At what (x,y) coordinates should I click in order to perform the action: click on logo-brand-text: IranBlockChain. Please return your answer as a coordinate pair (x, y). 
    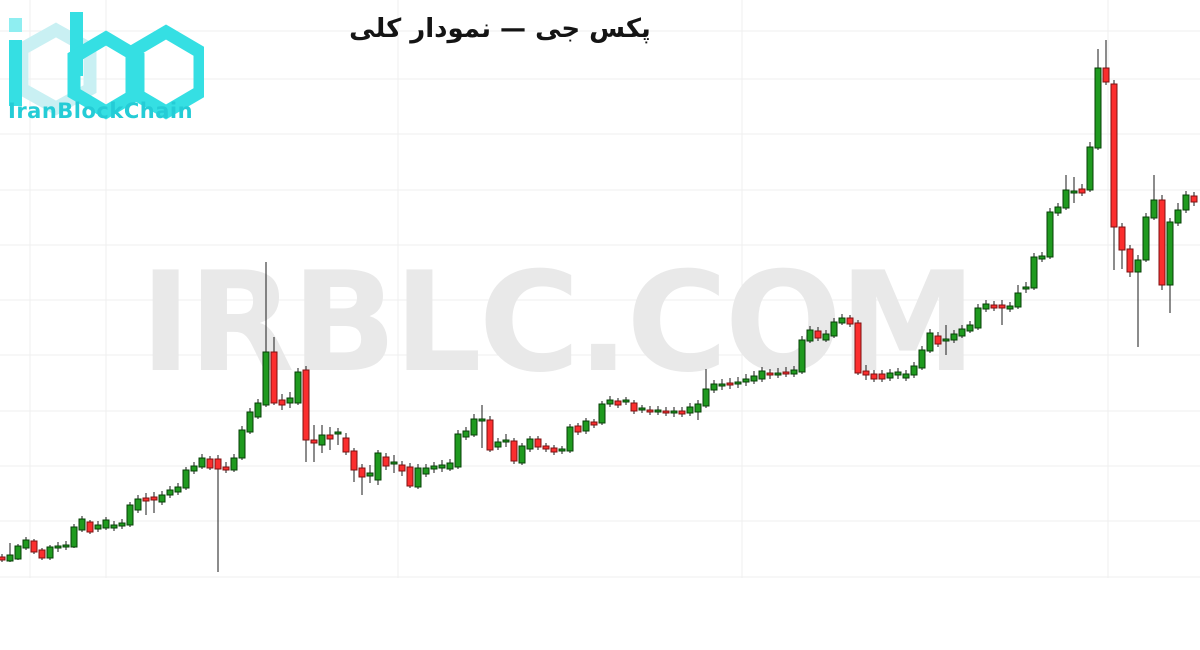
    Looking at the image, I should click on (101, 111).